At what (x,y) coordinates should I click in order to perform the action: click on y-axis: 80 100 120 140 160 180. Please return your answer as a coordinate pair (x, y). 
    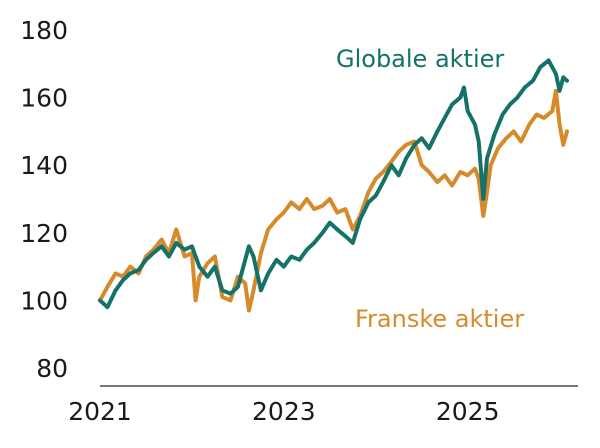
    Looking at the image, I should click on (44, 199).